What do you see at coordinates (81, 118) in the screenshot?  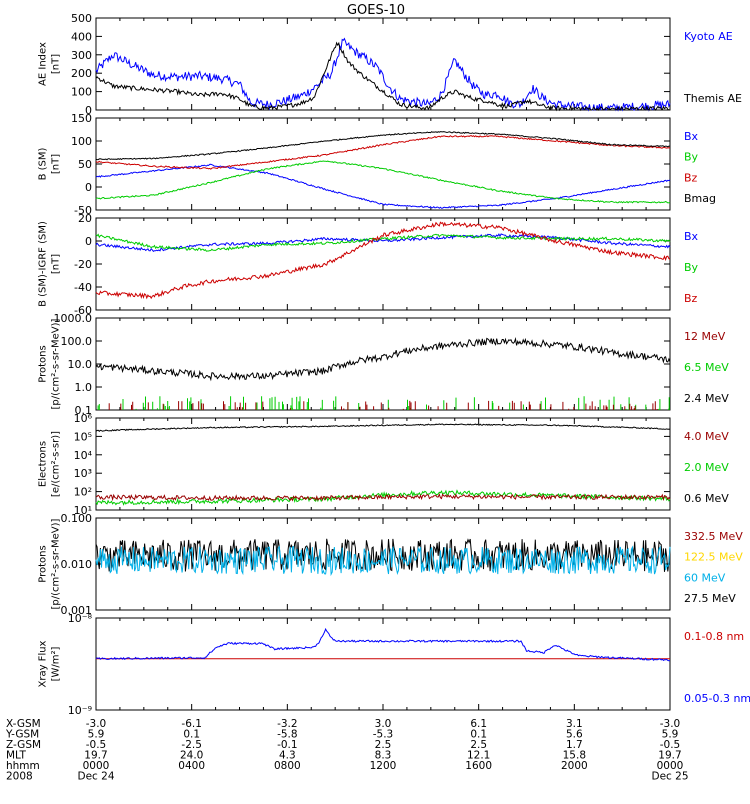 I see `y-tick-label: 150` at bounding box center [81, 118].